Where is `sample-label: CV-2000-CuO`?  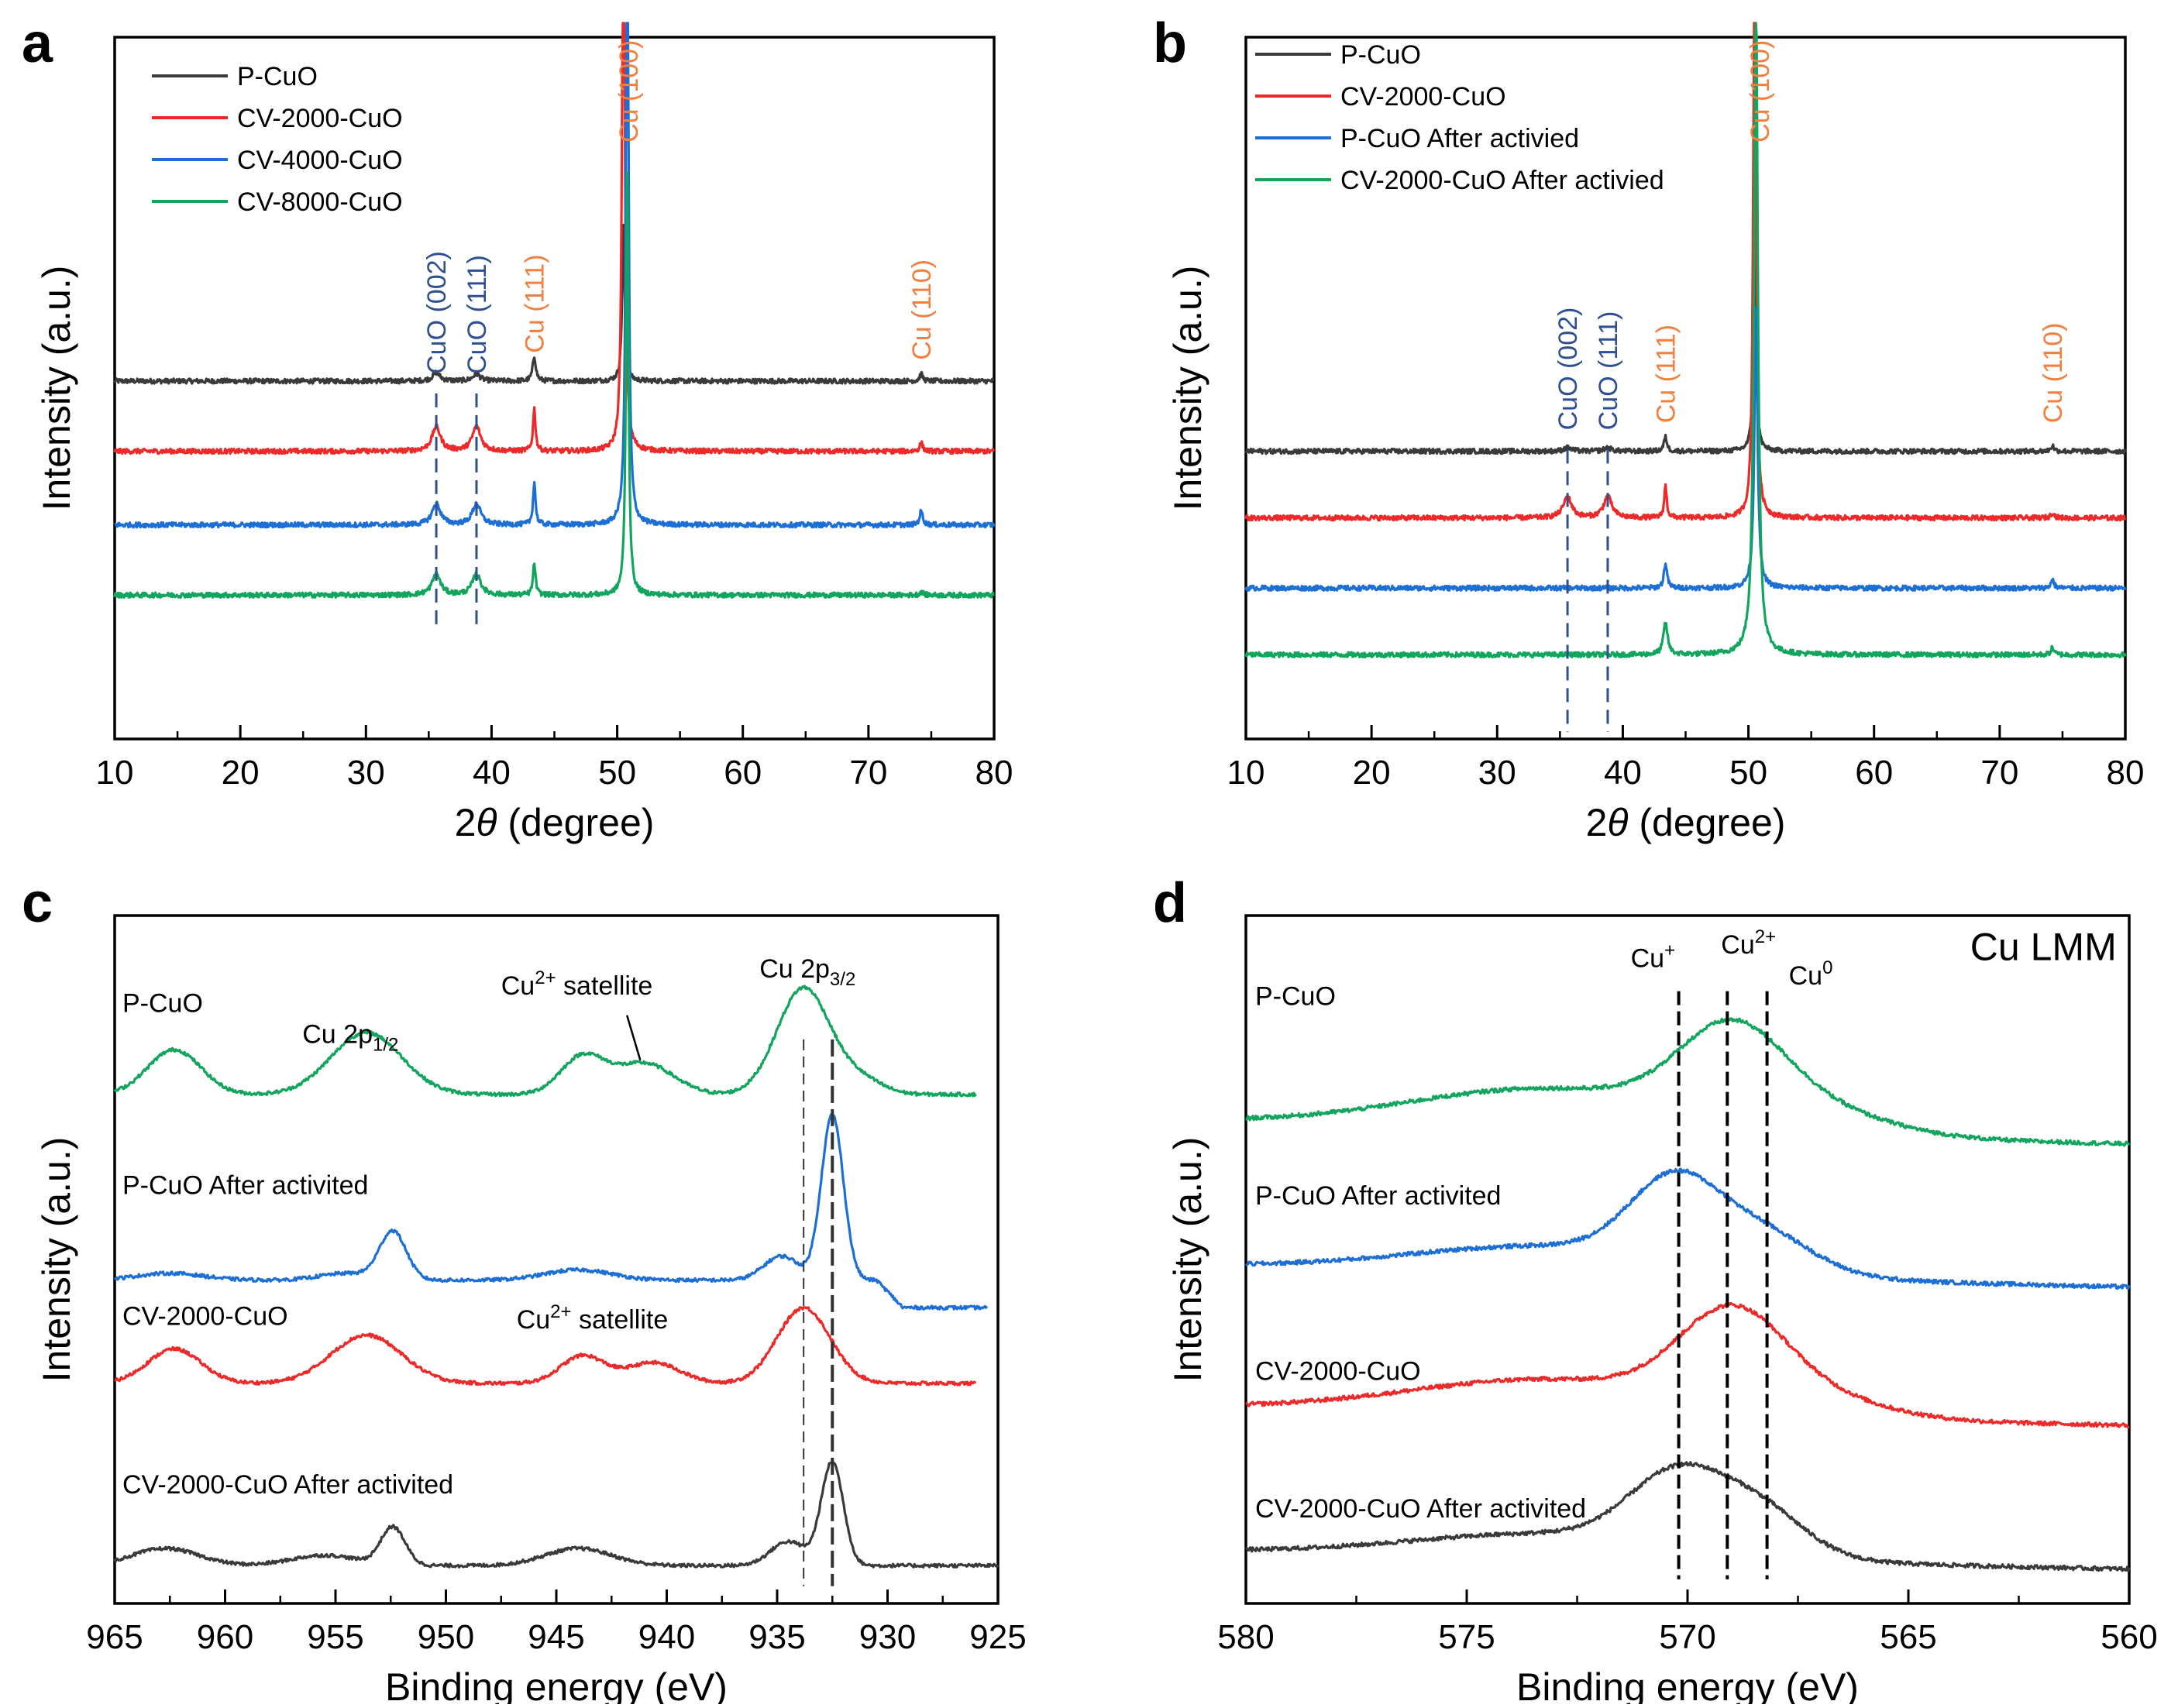
sample-label: CV-2000-CuO is located at coordinates (205, 1316).